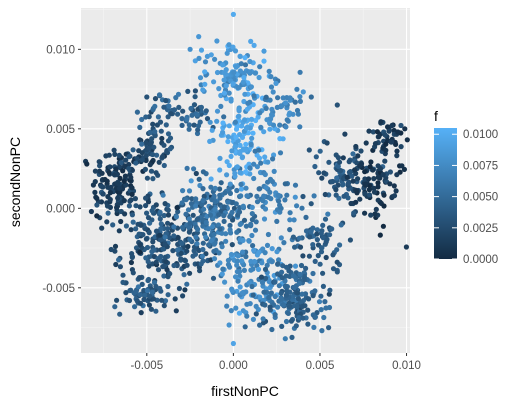 The image size is (521, 403). What do you see at coordinates (436, 116) in the screenshot?
I see `legend-title: f` at bounding box center [436, 116].